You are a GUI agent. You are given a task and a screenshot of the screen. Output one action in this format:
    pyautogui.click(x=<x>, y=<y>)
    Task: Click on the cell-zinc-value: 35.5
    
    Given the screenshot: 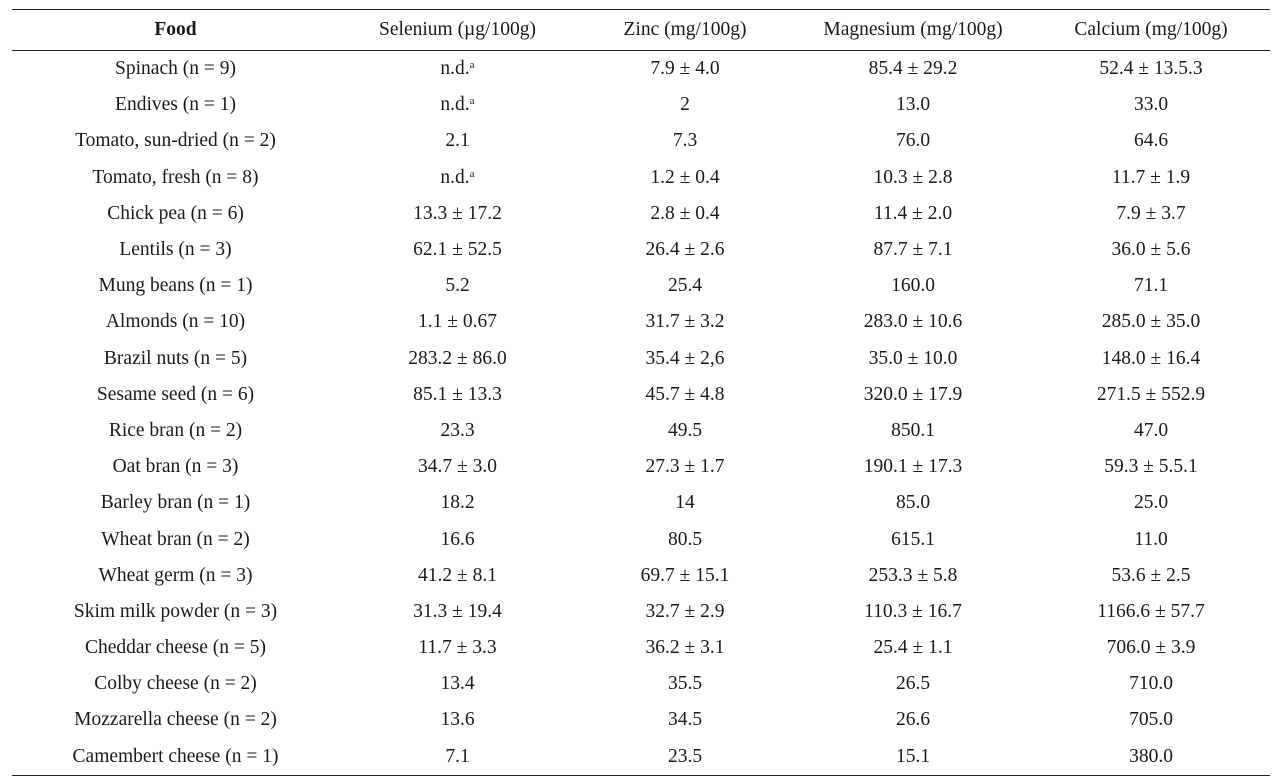 What is the action you would take?
    pyautogui.click(x=685, y=684)
    